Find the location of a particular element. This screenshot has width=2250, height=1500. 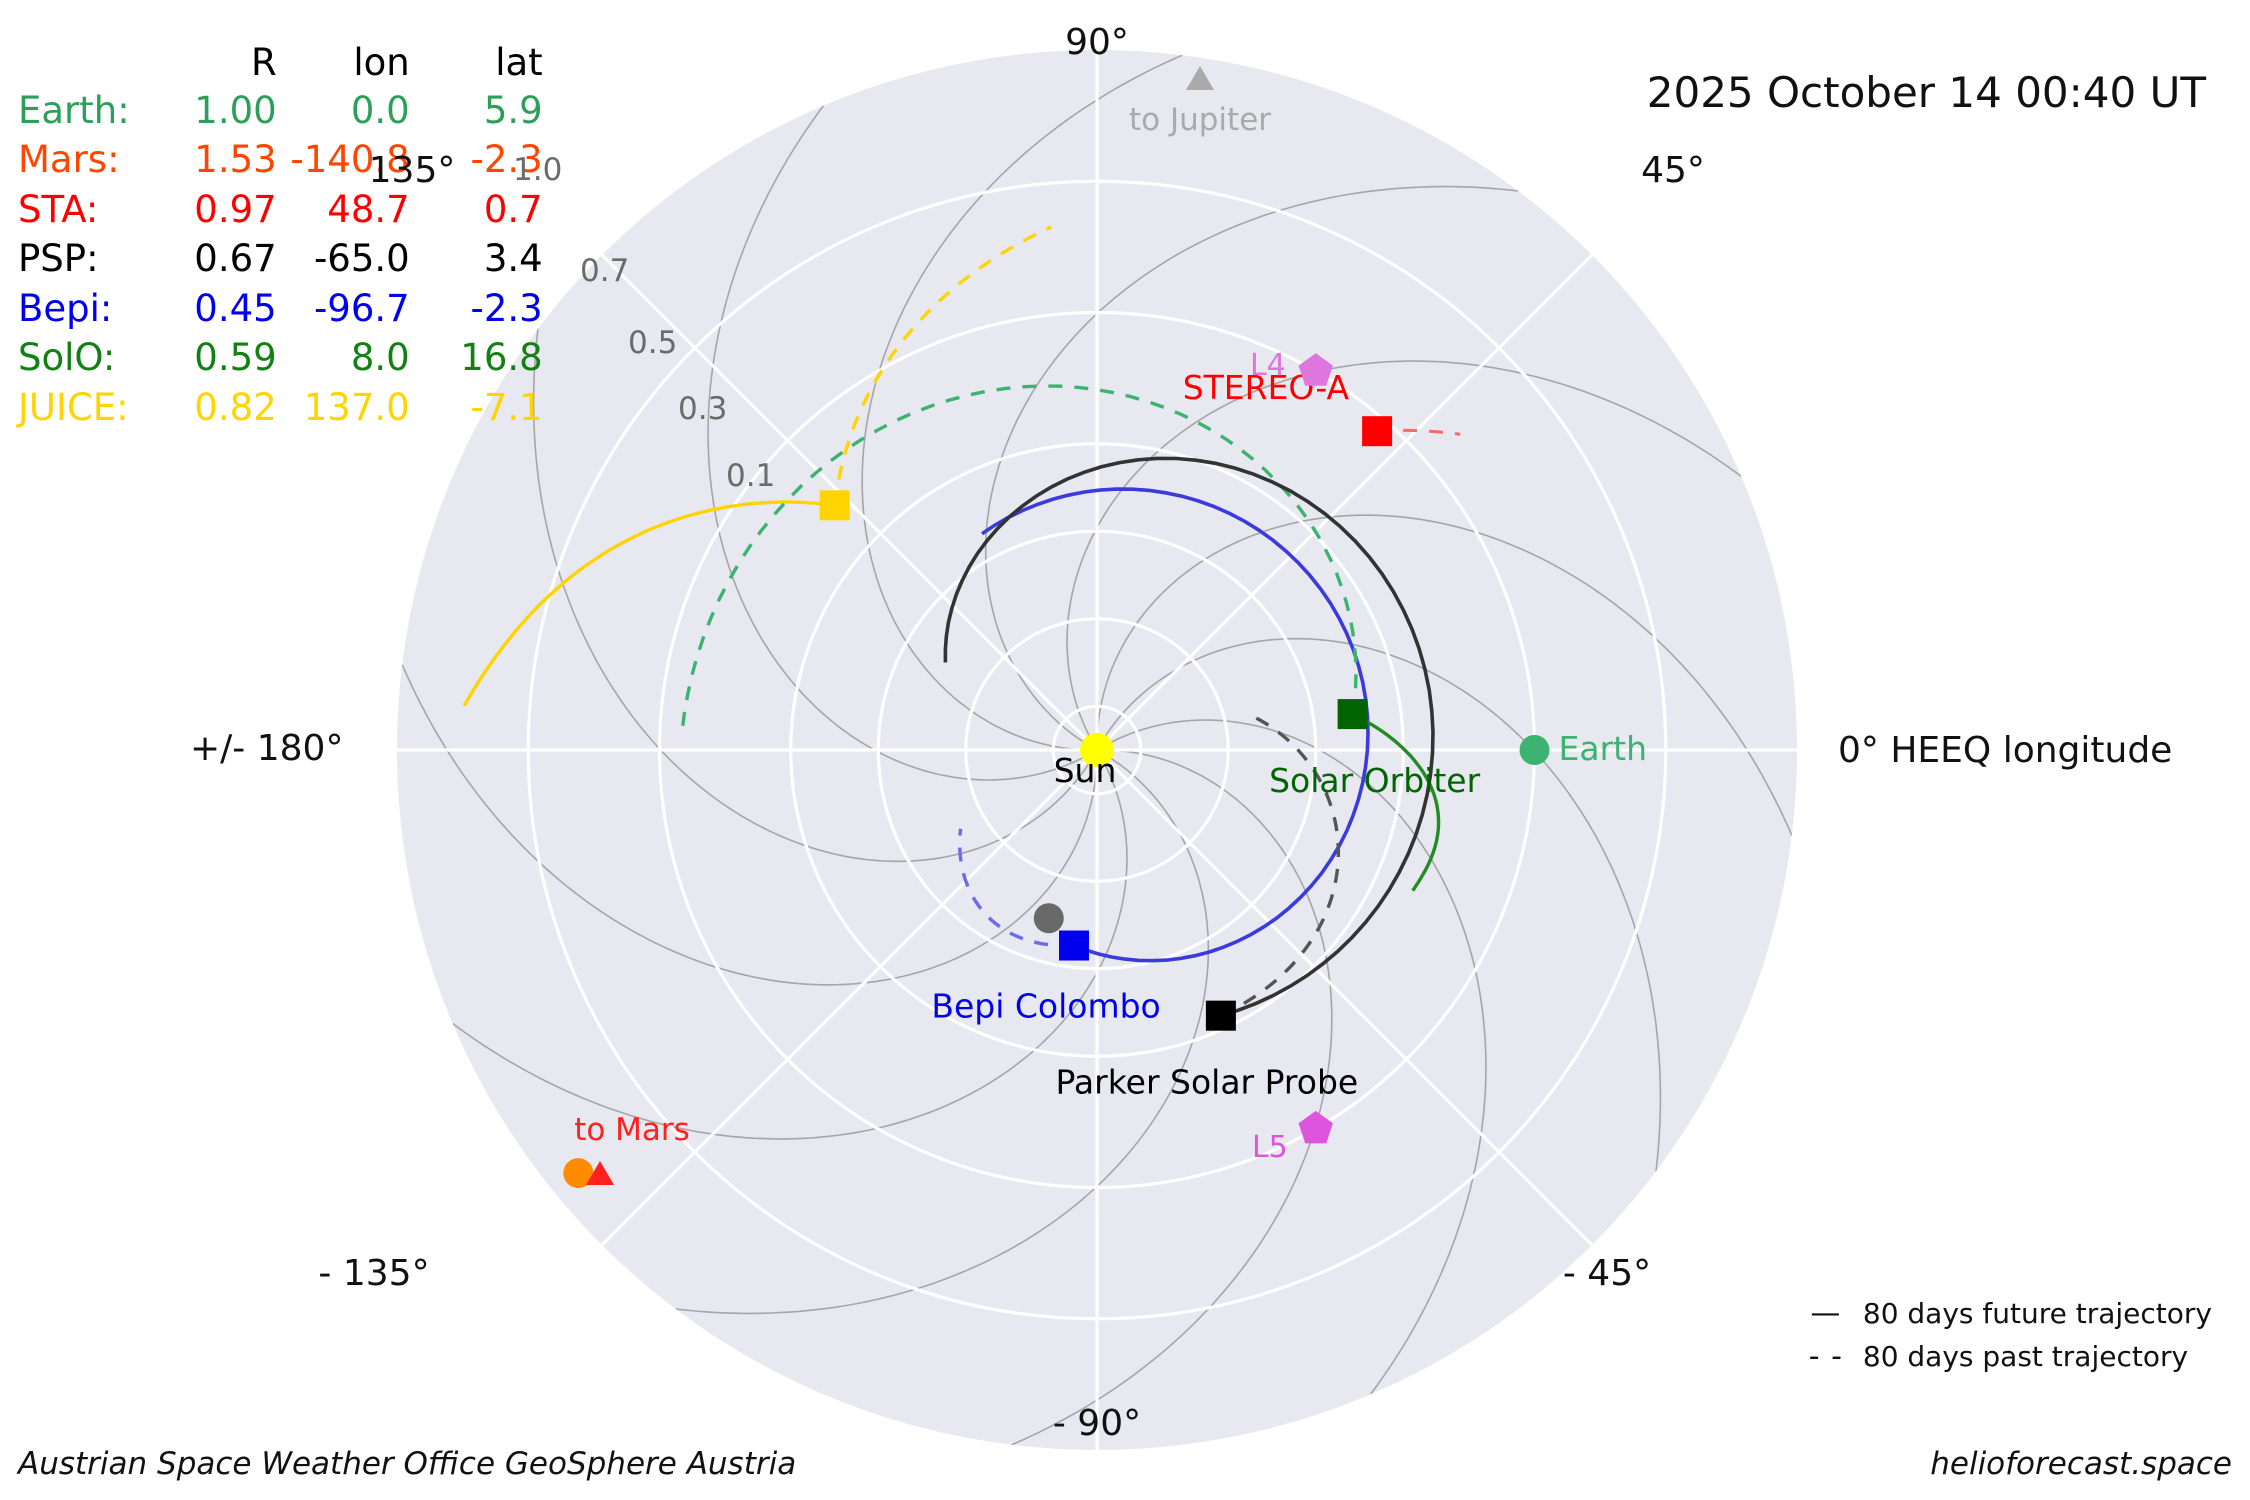

legend-label: 80 days past trajectory is located at coordinates (2025, 1357).